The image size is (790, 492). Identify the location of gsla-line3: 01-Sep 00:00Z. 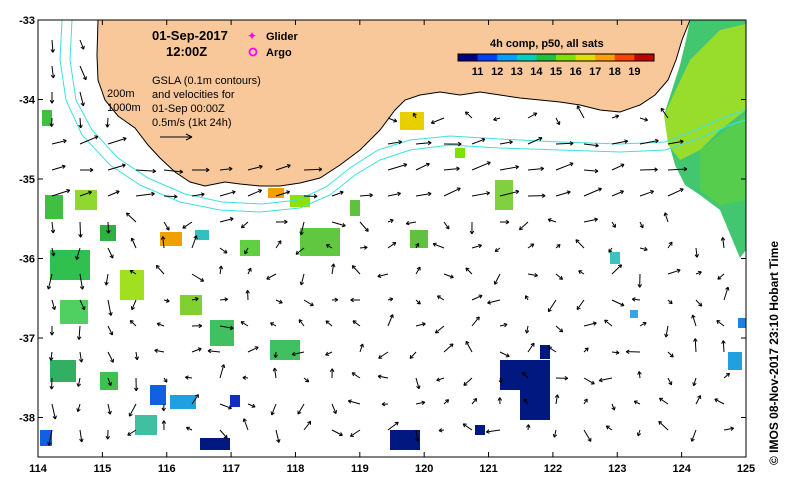
(188, 109).